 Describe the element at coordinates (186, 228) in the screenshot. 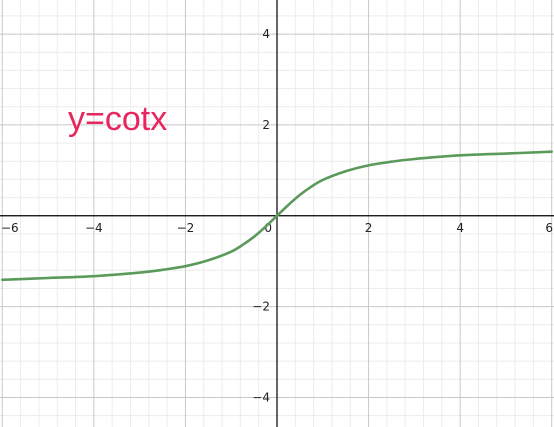

I see `x-tick-label: −2` at that location.